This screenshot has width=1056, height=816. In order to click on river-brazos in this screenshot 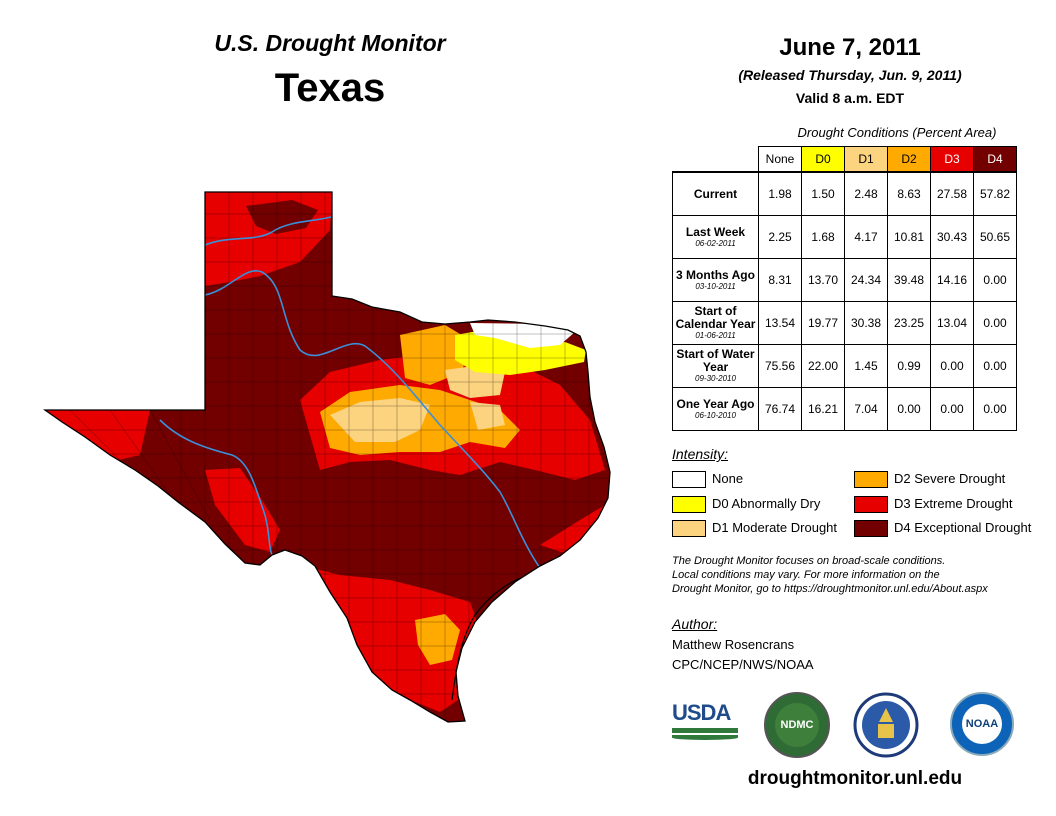, I will do `click(372, 419)`.